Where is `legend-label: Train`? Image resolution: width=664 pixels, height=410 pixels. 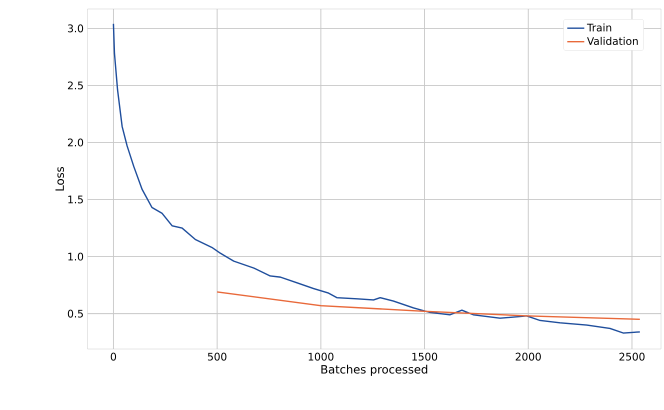
legend-label: Train is located at coordinates (599, 27).